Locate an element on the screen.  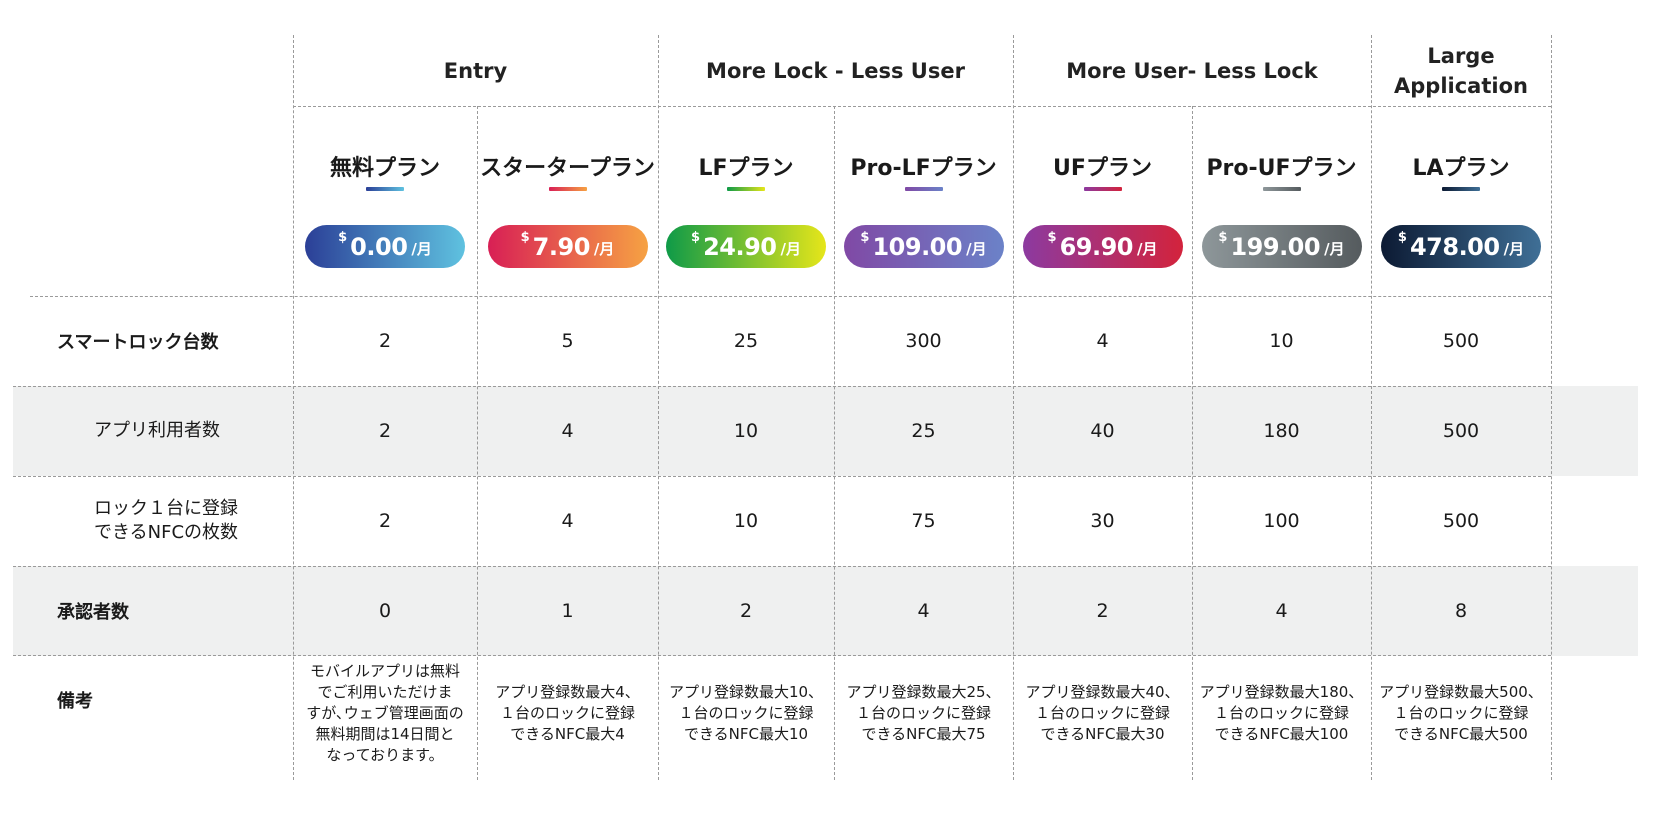
divider-header is located at coordinates (790, 296).